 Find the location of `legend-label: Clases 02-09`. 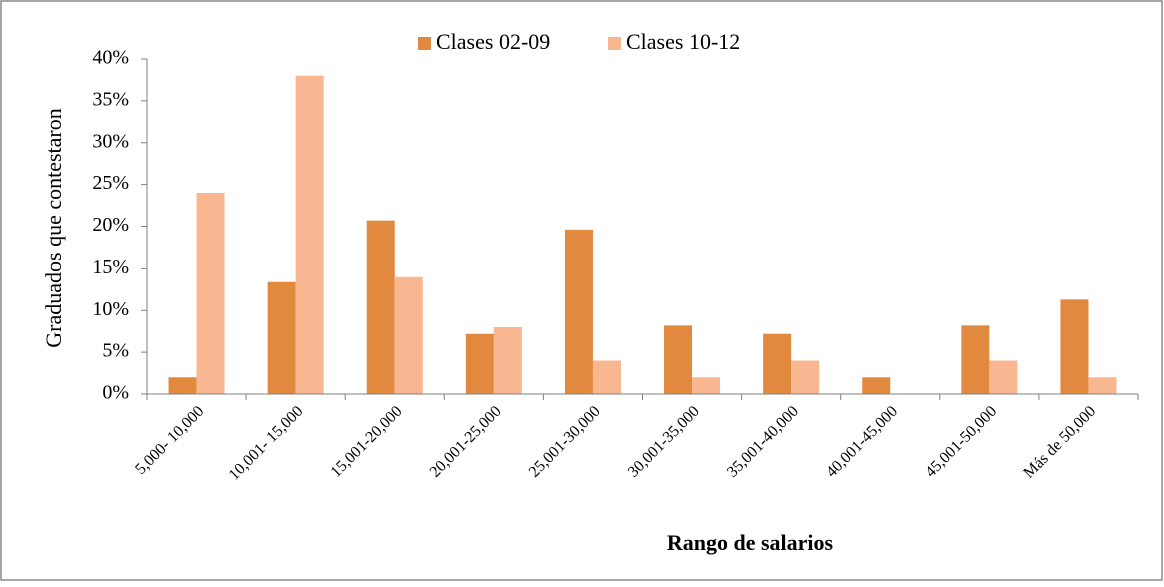

legend-label: Clases 02-09 is located at coordinates (493, 41).